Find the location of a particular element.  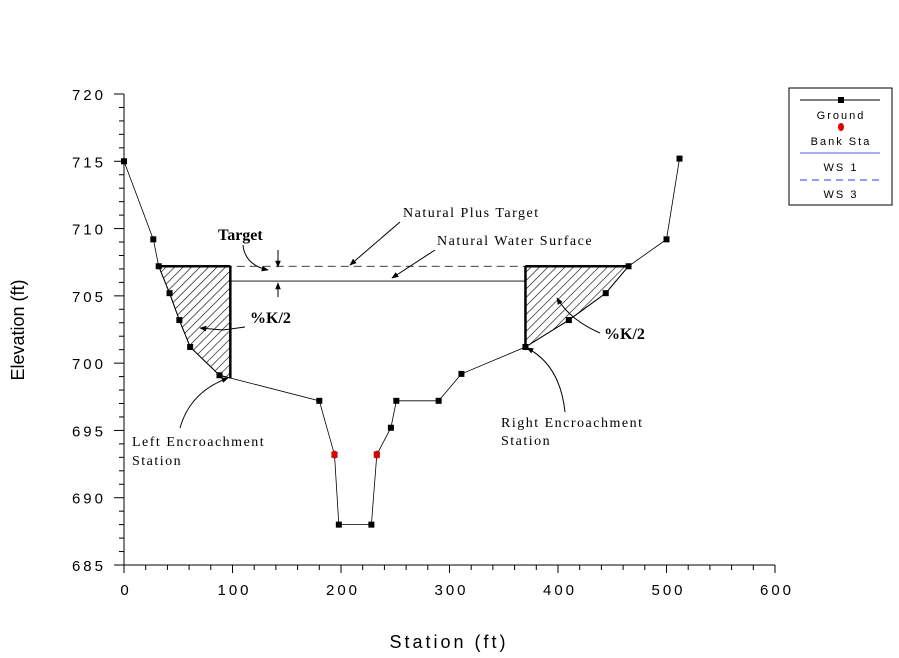

legend-ground: Ground is located at coordinates (841, 116).